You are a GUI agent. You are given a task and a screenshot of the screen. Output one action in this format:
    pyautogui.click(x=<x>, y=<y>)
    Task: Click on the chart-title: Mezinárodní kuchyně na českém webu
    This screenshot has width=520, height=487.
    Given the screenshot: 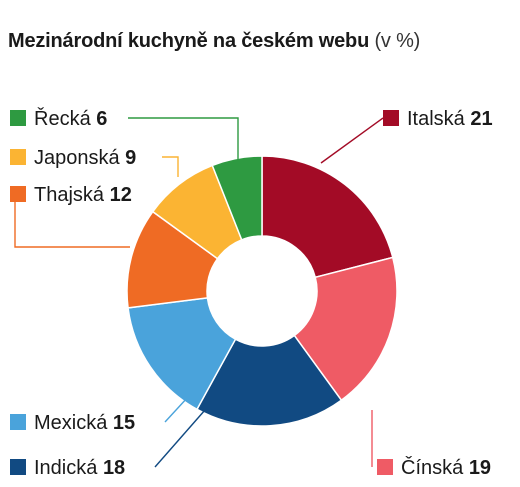 What is the action you would take?
    pyautogui.click(x=189, y=41)
    